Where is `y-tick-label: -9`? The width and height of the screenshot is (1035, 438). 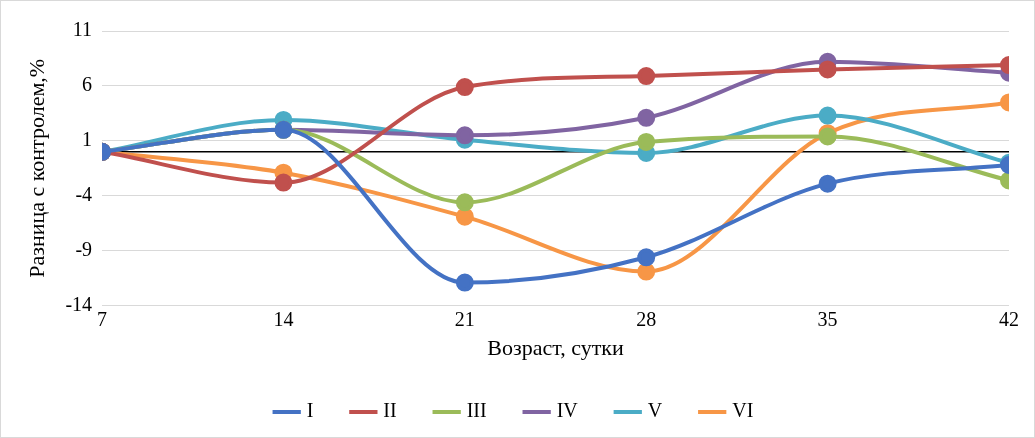
y-tick-label: -9 is located at coordinates (84, 248).